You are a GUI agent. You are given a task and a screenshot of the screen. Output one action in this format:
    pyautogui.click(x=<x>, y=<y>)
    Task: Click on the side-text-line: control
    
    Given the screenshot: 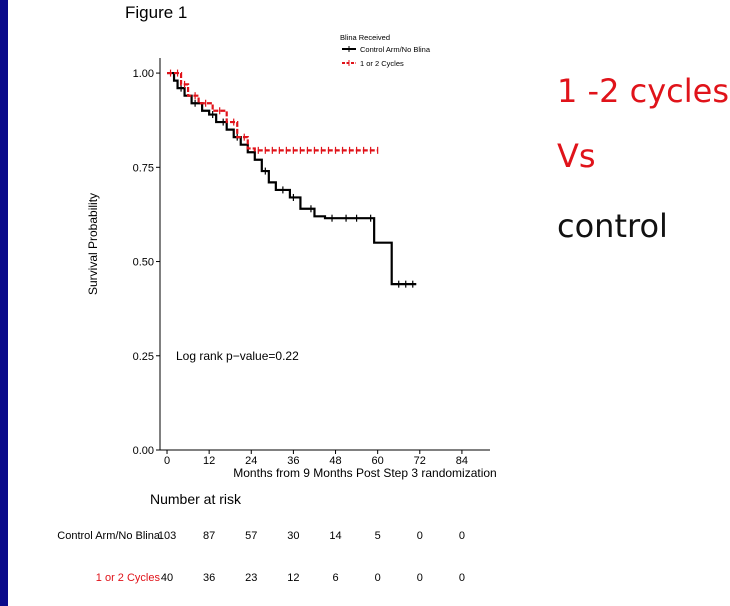 What is the action you would take?
    pyautogui.click(x=612, y=226)
    